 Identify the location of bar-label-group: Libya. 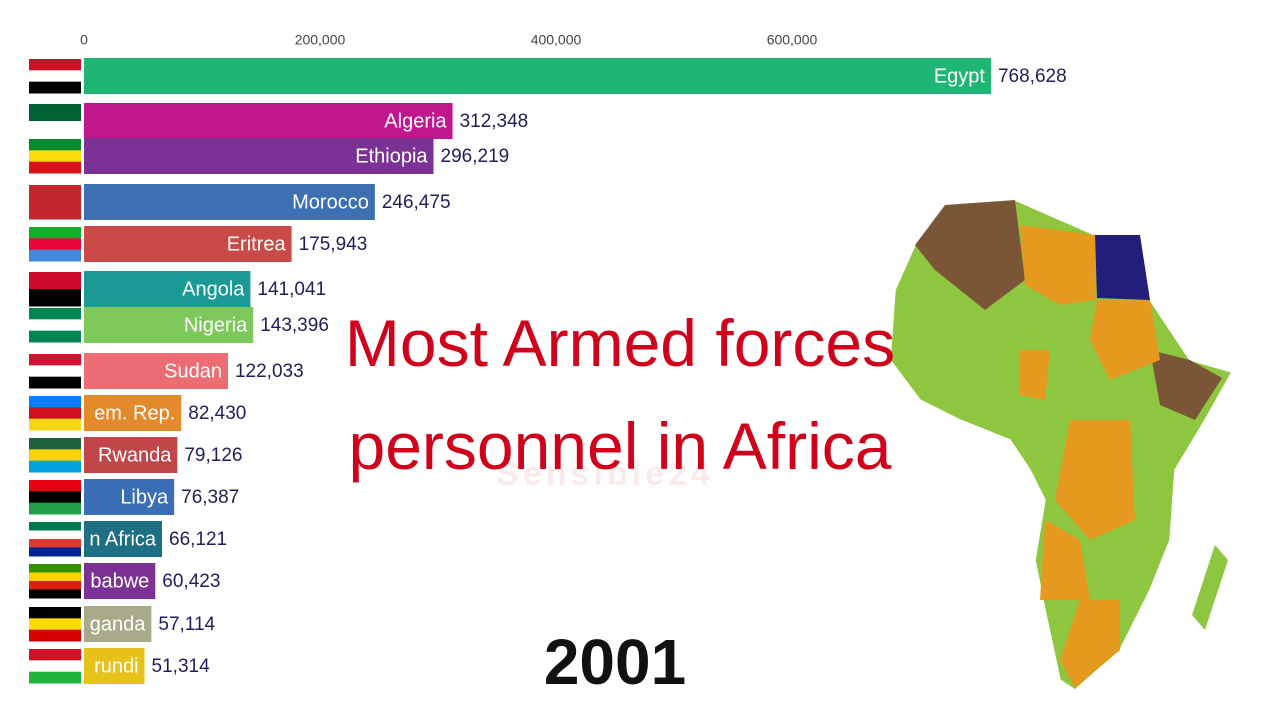
(144, 497).